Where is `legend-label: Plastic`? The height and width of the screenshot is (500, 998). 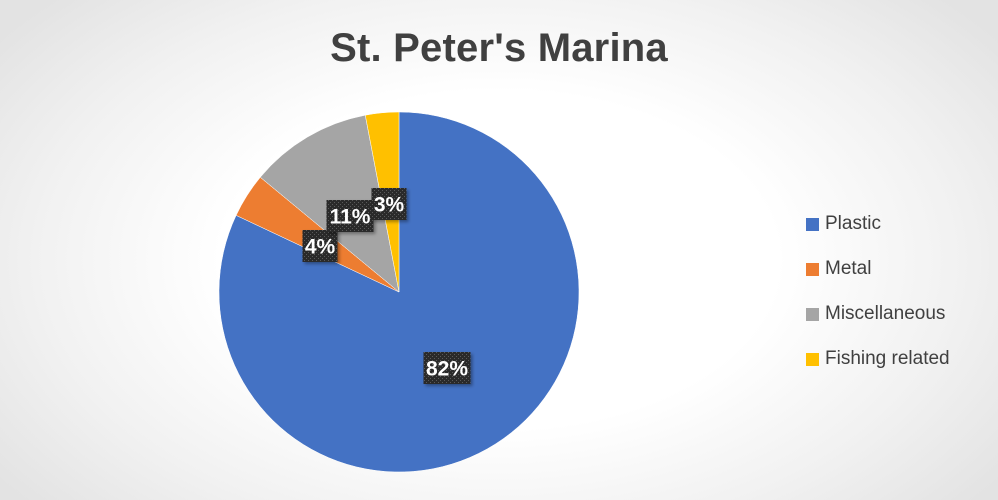
legend-label: Plastic is located at coordinates (853, 223).